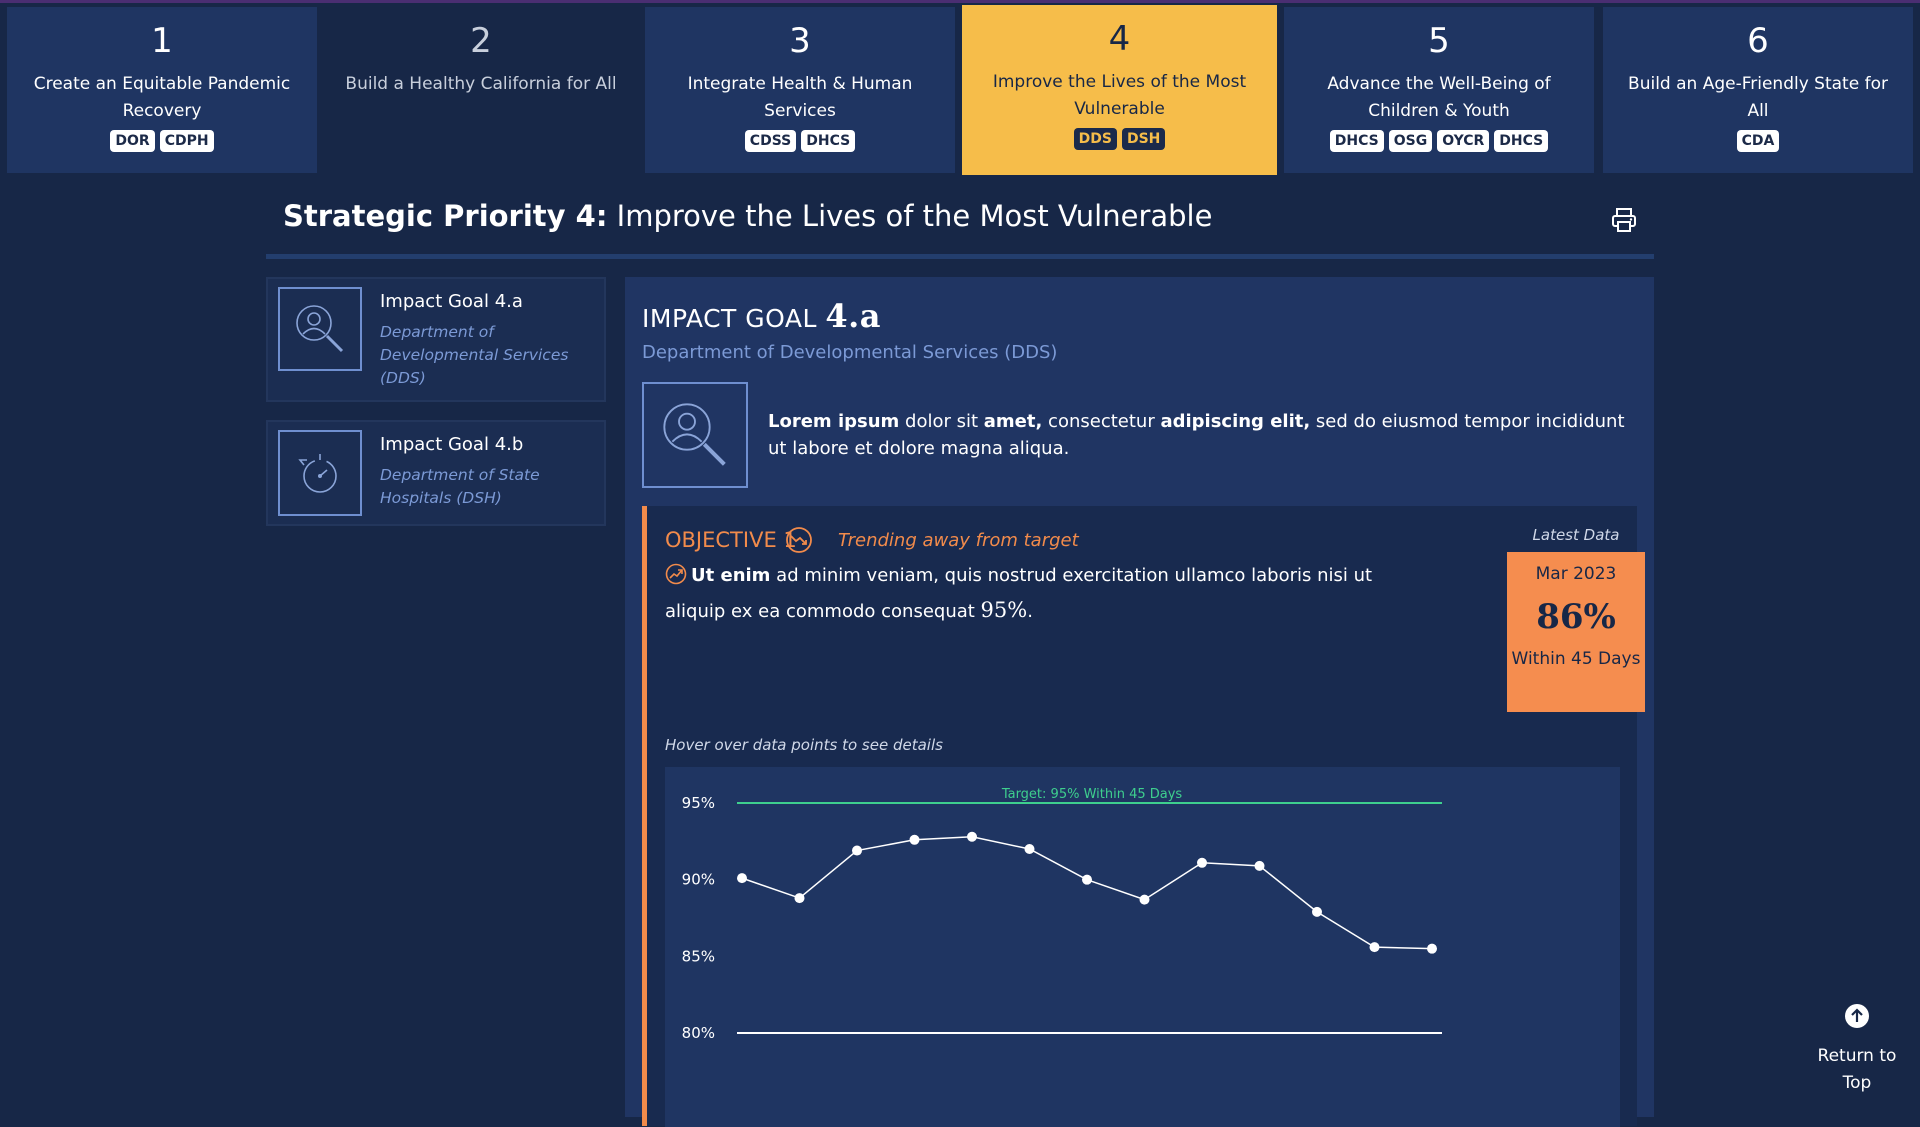  Describe the element at coordinates (186, 141) in the screenshot. I see `dept-badge: CDPH` at that location.